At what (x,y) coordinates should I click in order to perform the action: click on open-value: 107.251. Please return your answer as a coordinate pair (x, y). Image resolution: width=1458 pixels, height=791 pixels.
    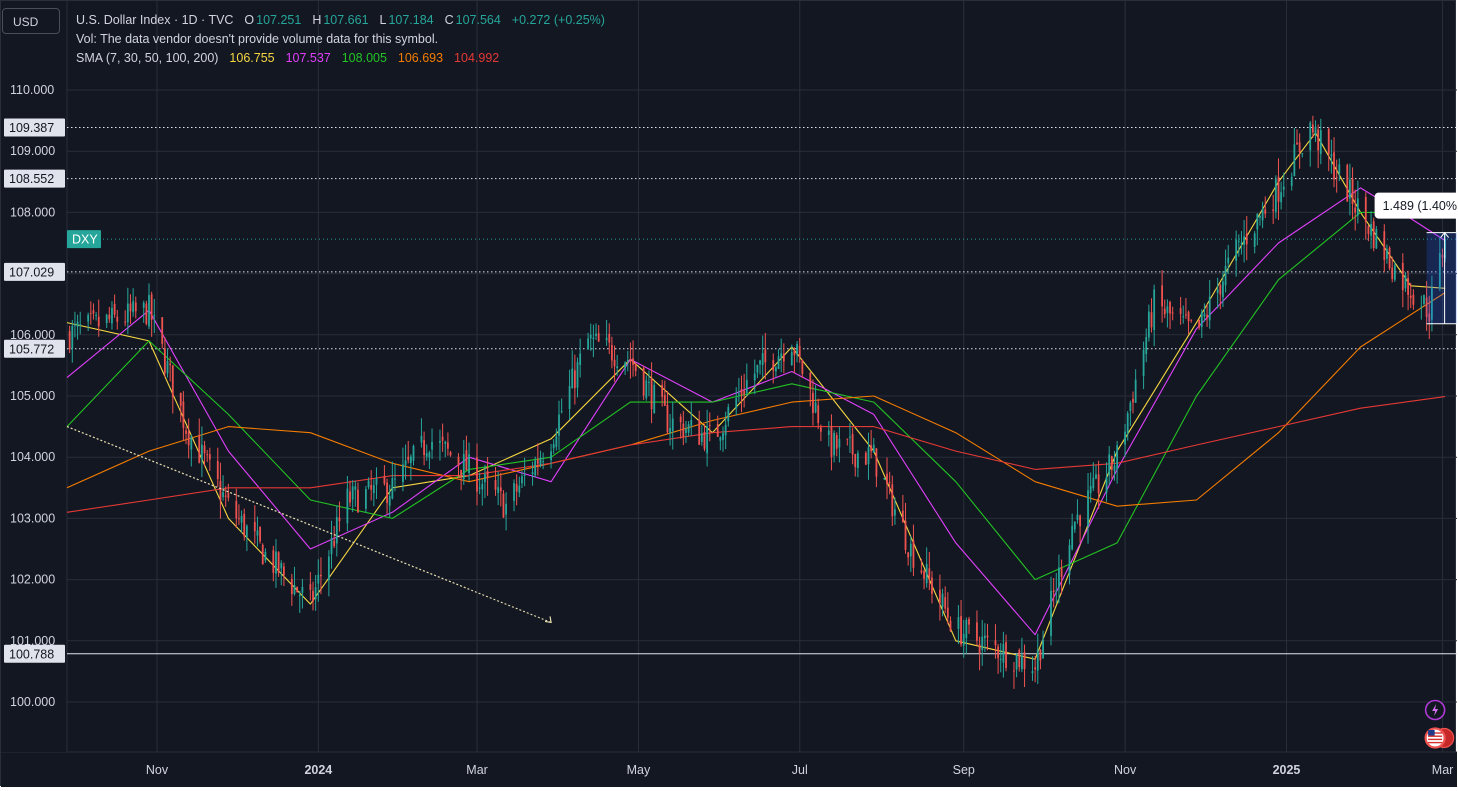
    Looking at the image, I should click on (279, 20).